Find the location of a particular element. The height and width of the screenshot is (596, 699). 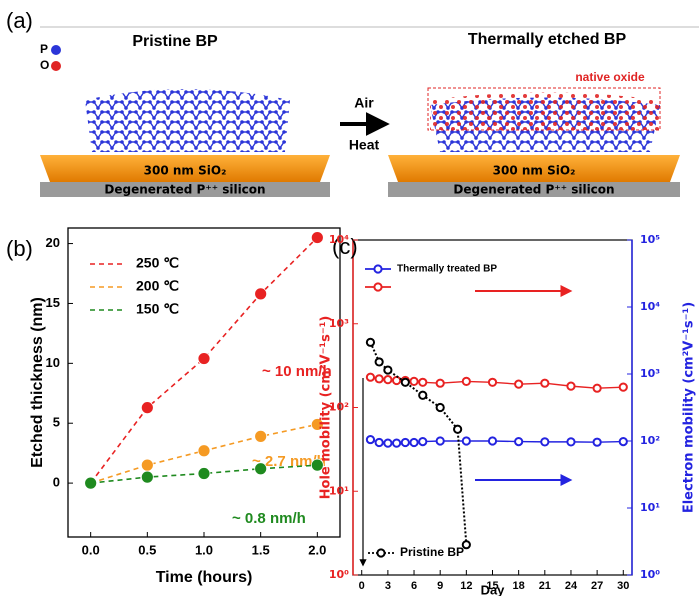

x-tick-label: 6 is located at coordinates (414, 586).